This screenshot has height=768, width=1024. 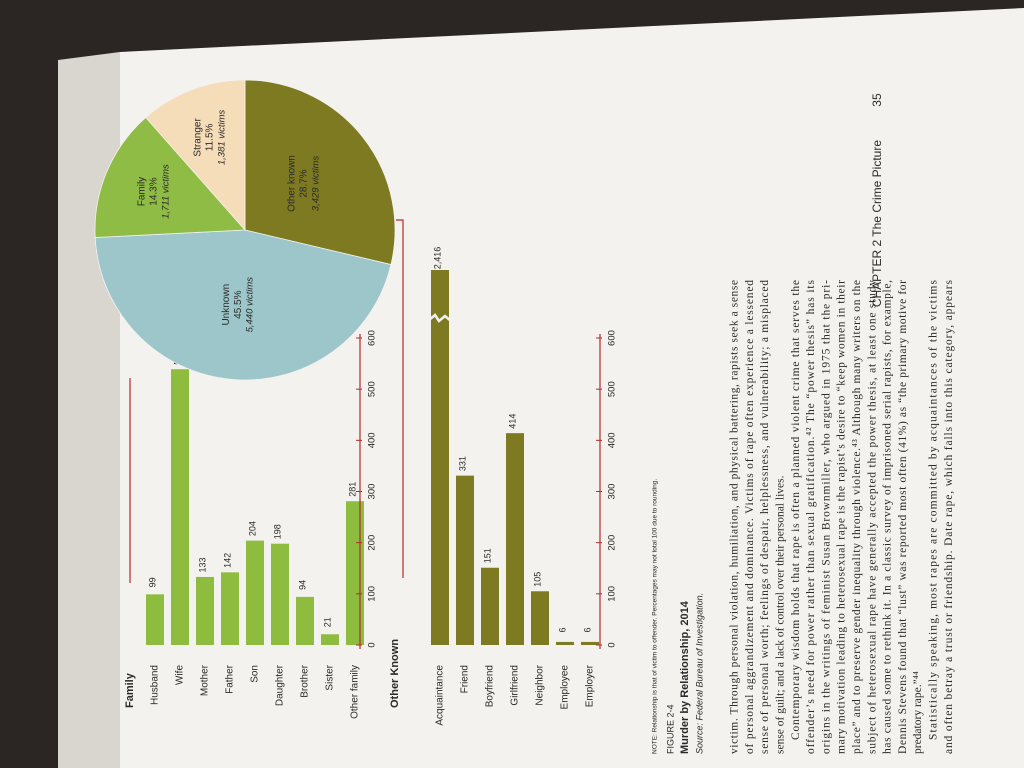 What do you see at coordinates (590, 685) in the screenshot?
I see `category-label: Employer` at bounding box center [590, 685].